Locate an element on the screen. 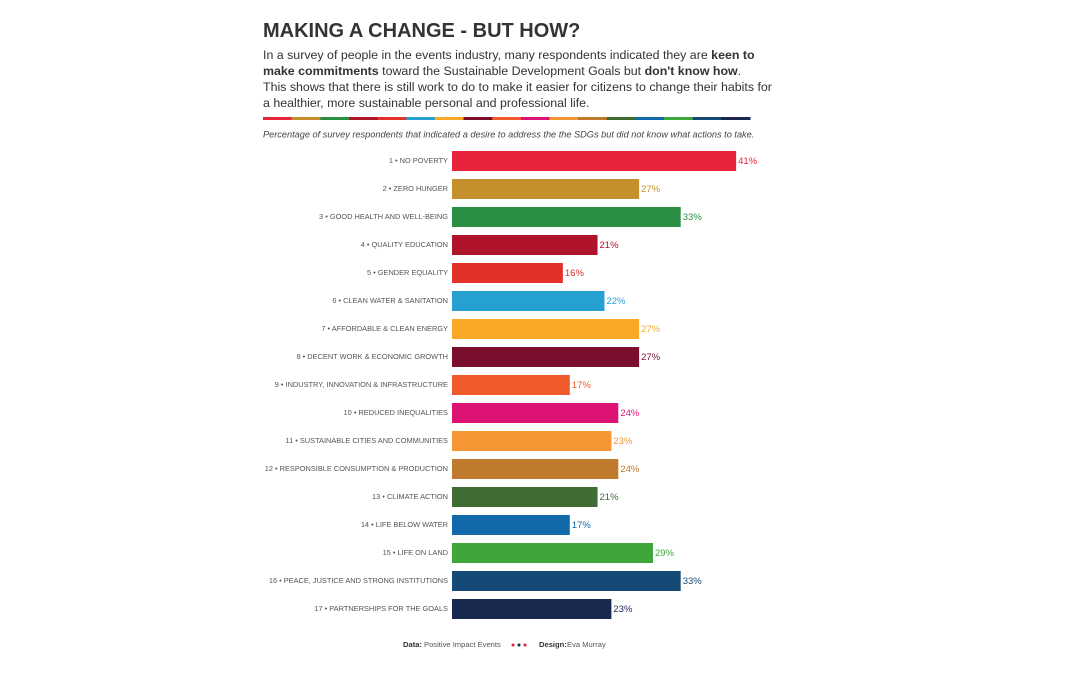 This screenshot has height=675, width=1080. value-label: 16% is located at coordinates (575, 273).